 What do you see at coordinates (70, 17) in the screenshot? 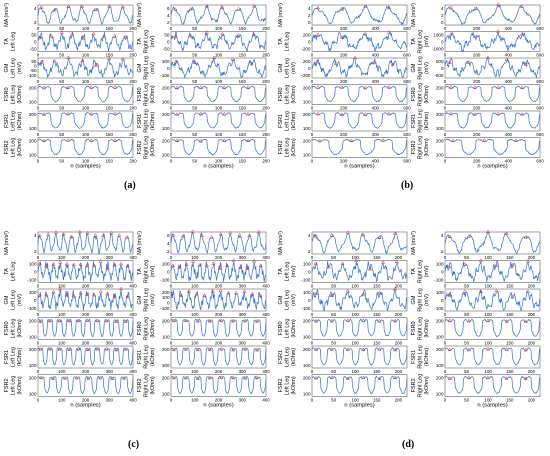
I see `plot-a-c0-r0: MA (m/s²) 4 20 50 100 150 200` at bounding box center [70, 17].